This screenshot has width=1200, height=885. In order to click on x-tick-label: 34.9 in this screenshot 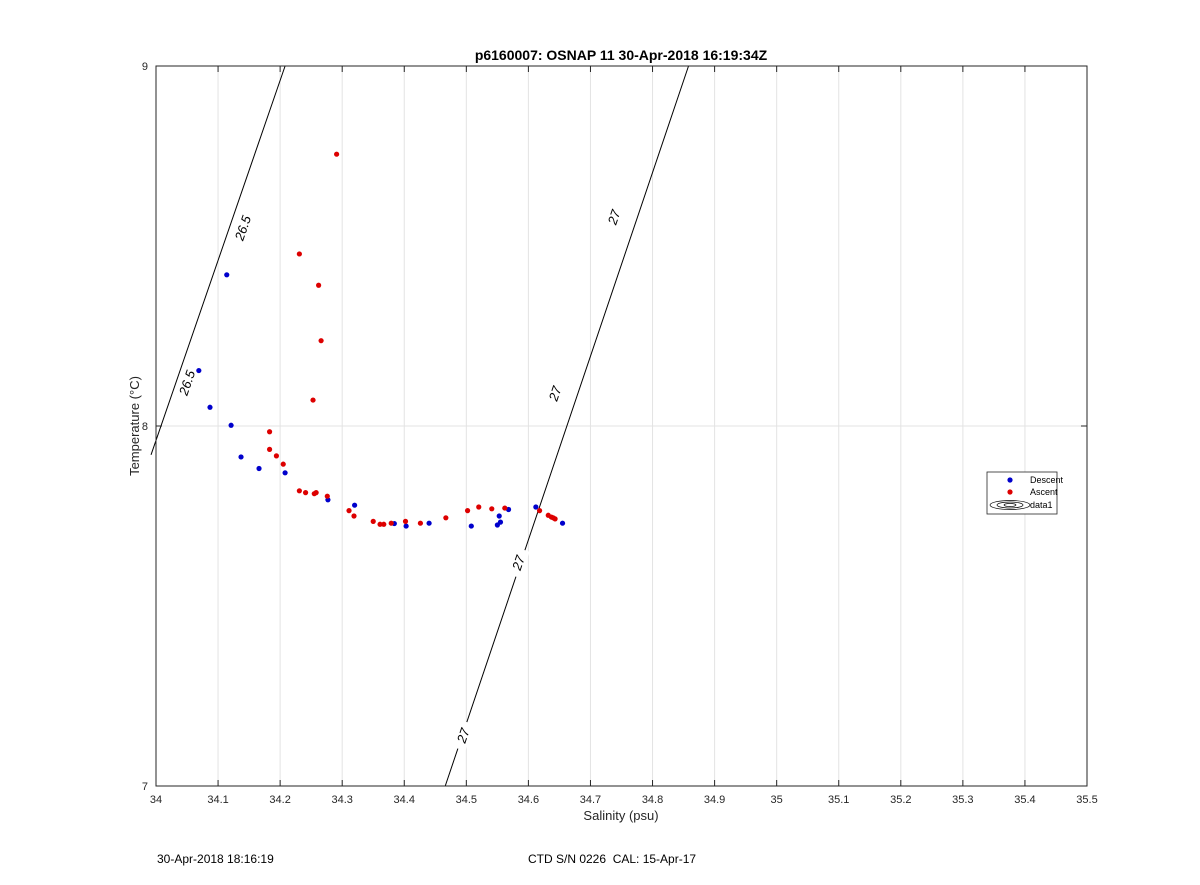, I will do `click(714, 800)`.